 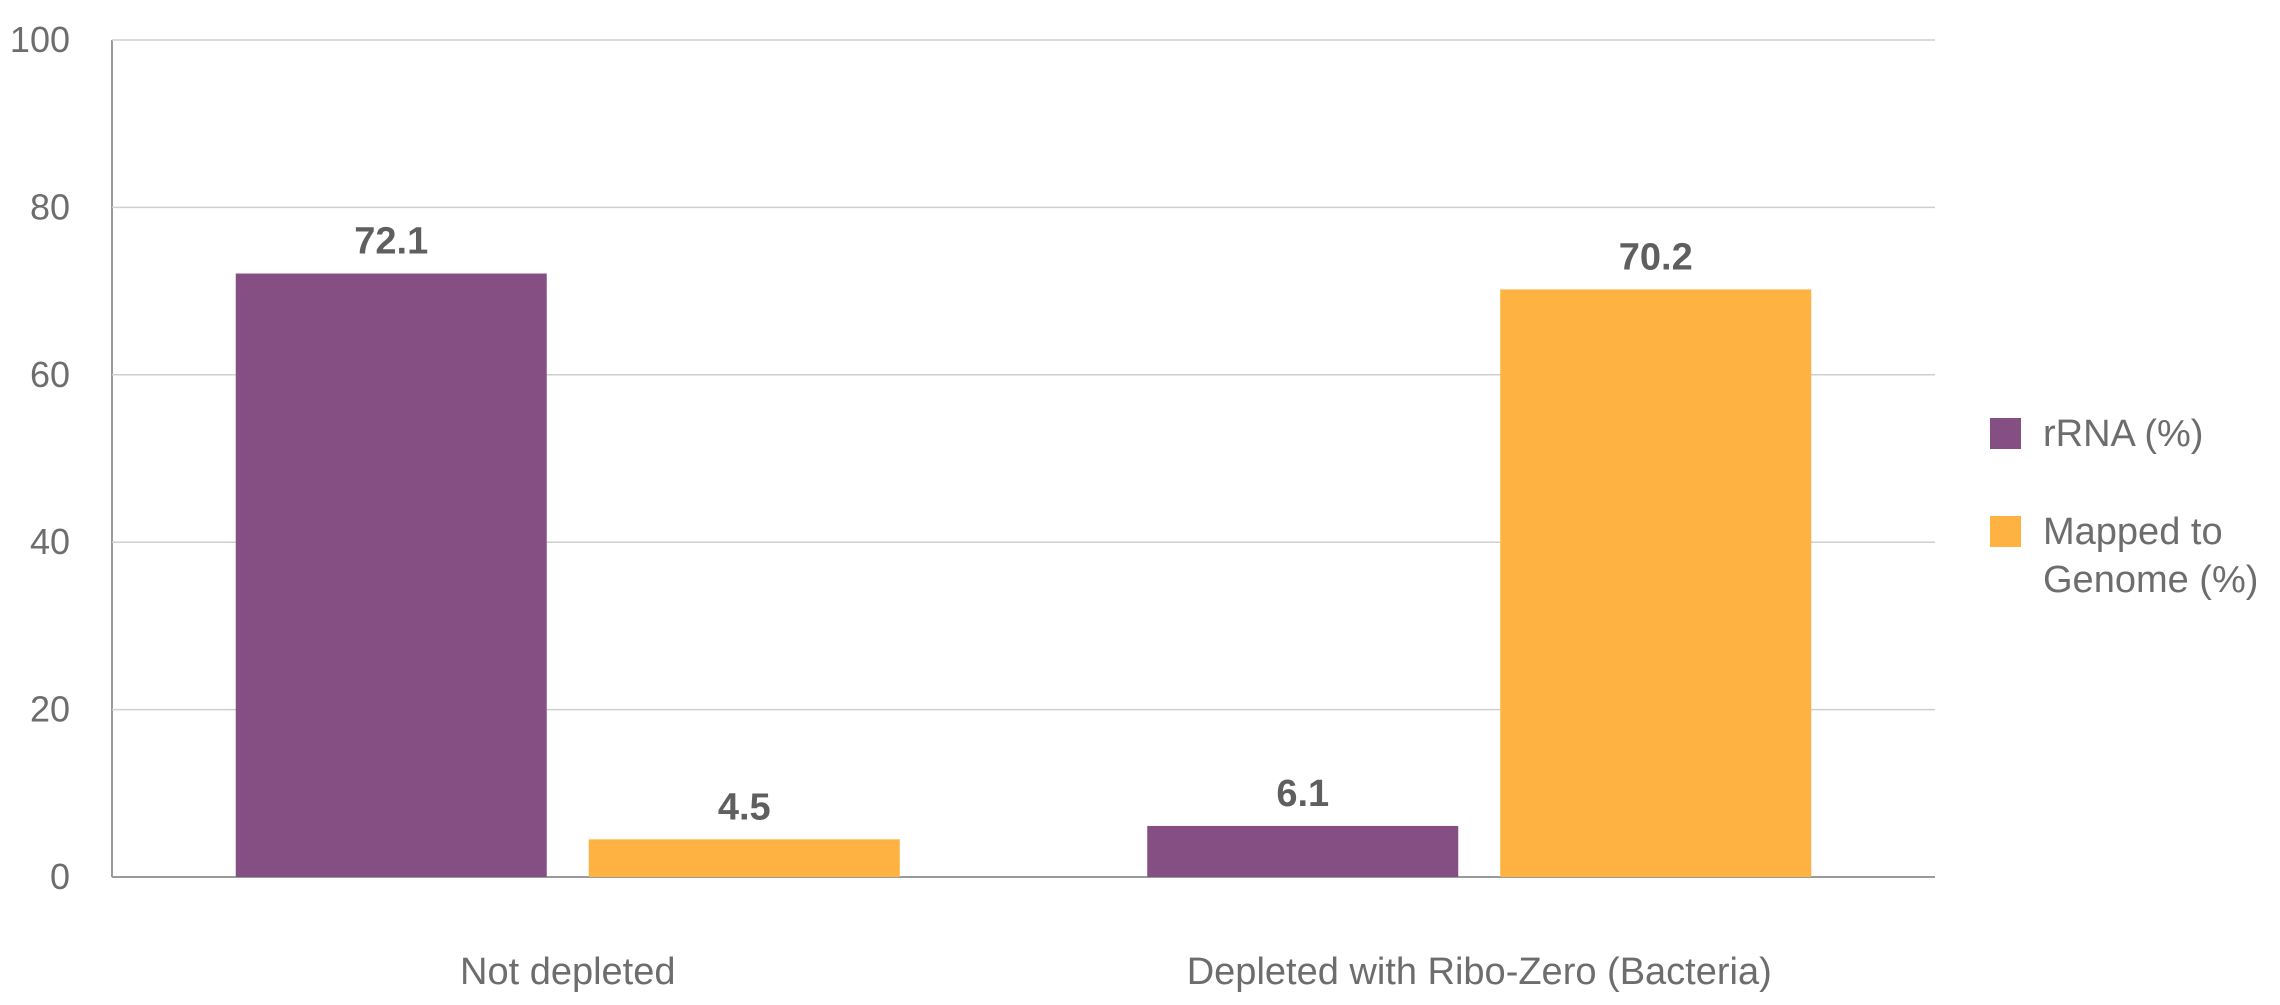 What do you see at coordinates (40, 39) in the screenshot?
I see `y-tick-label: 100` at bounding box center [40, 39].